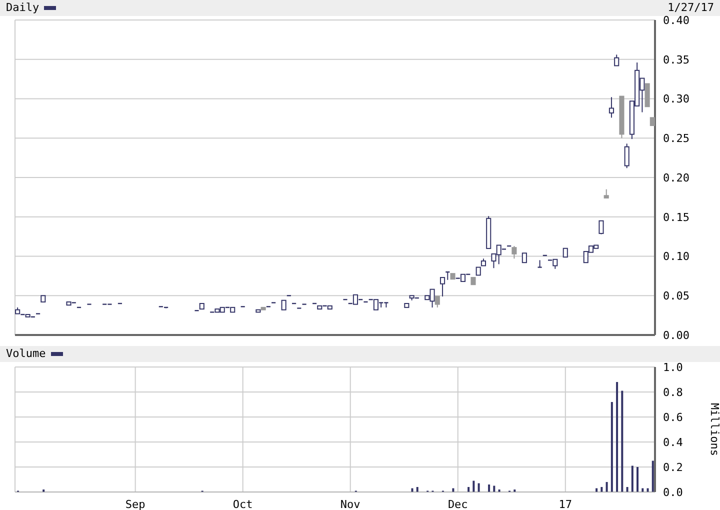  Describe the element at coordinates (691, 8) in the screenshot. I see `text: 1/27/17` at that location.